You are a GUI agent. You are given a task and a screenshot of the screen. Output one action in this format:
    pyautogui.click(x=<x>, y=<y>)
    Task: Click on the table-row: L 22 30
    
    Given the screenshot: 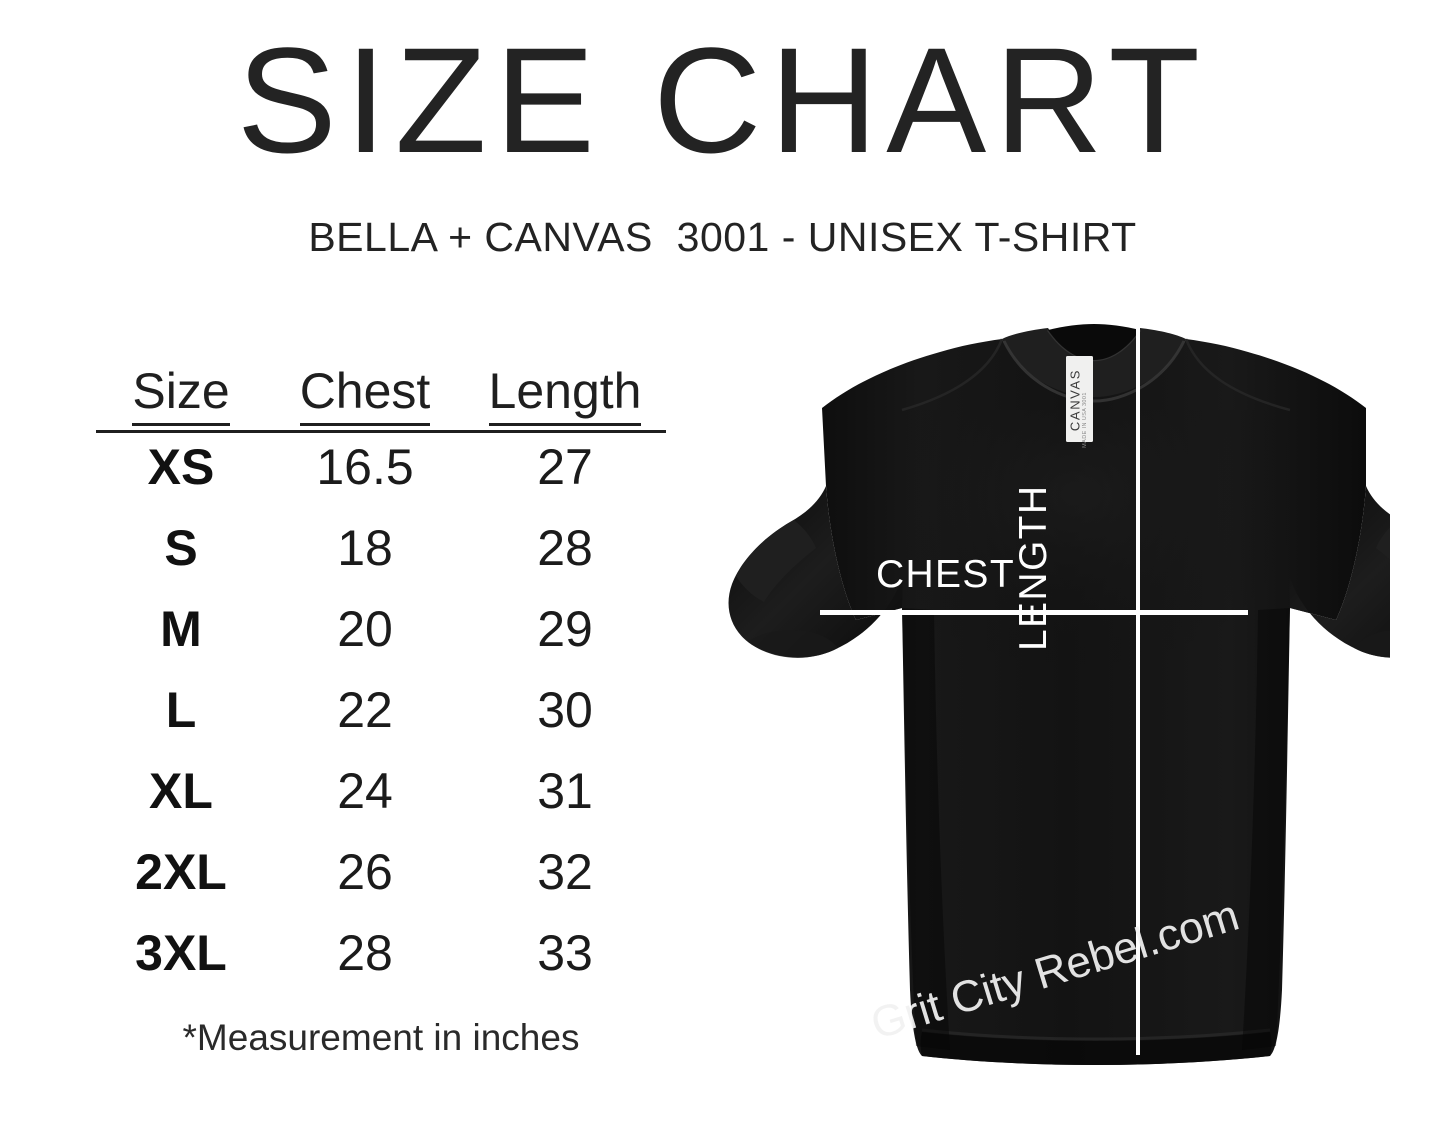 What is the action you would take?
    pyautogui.click(x=381, y=721)
    